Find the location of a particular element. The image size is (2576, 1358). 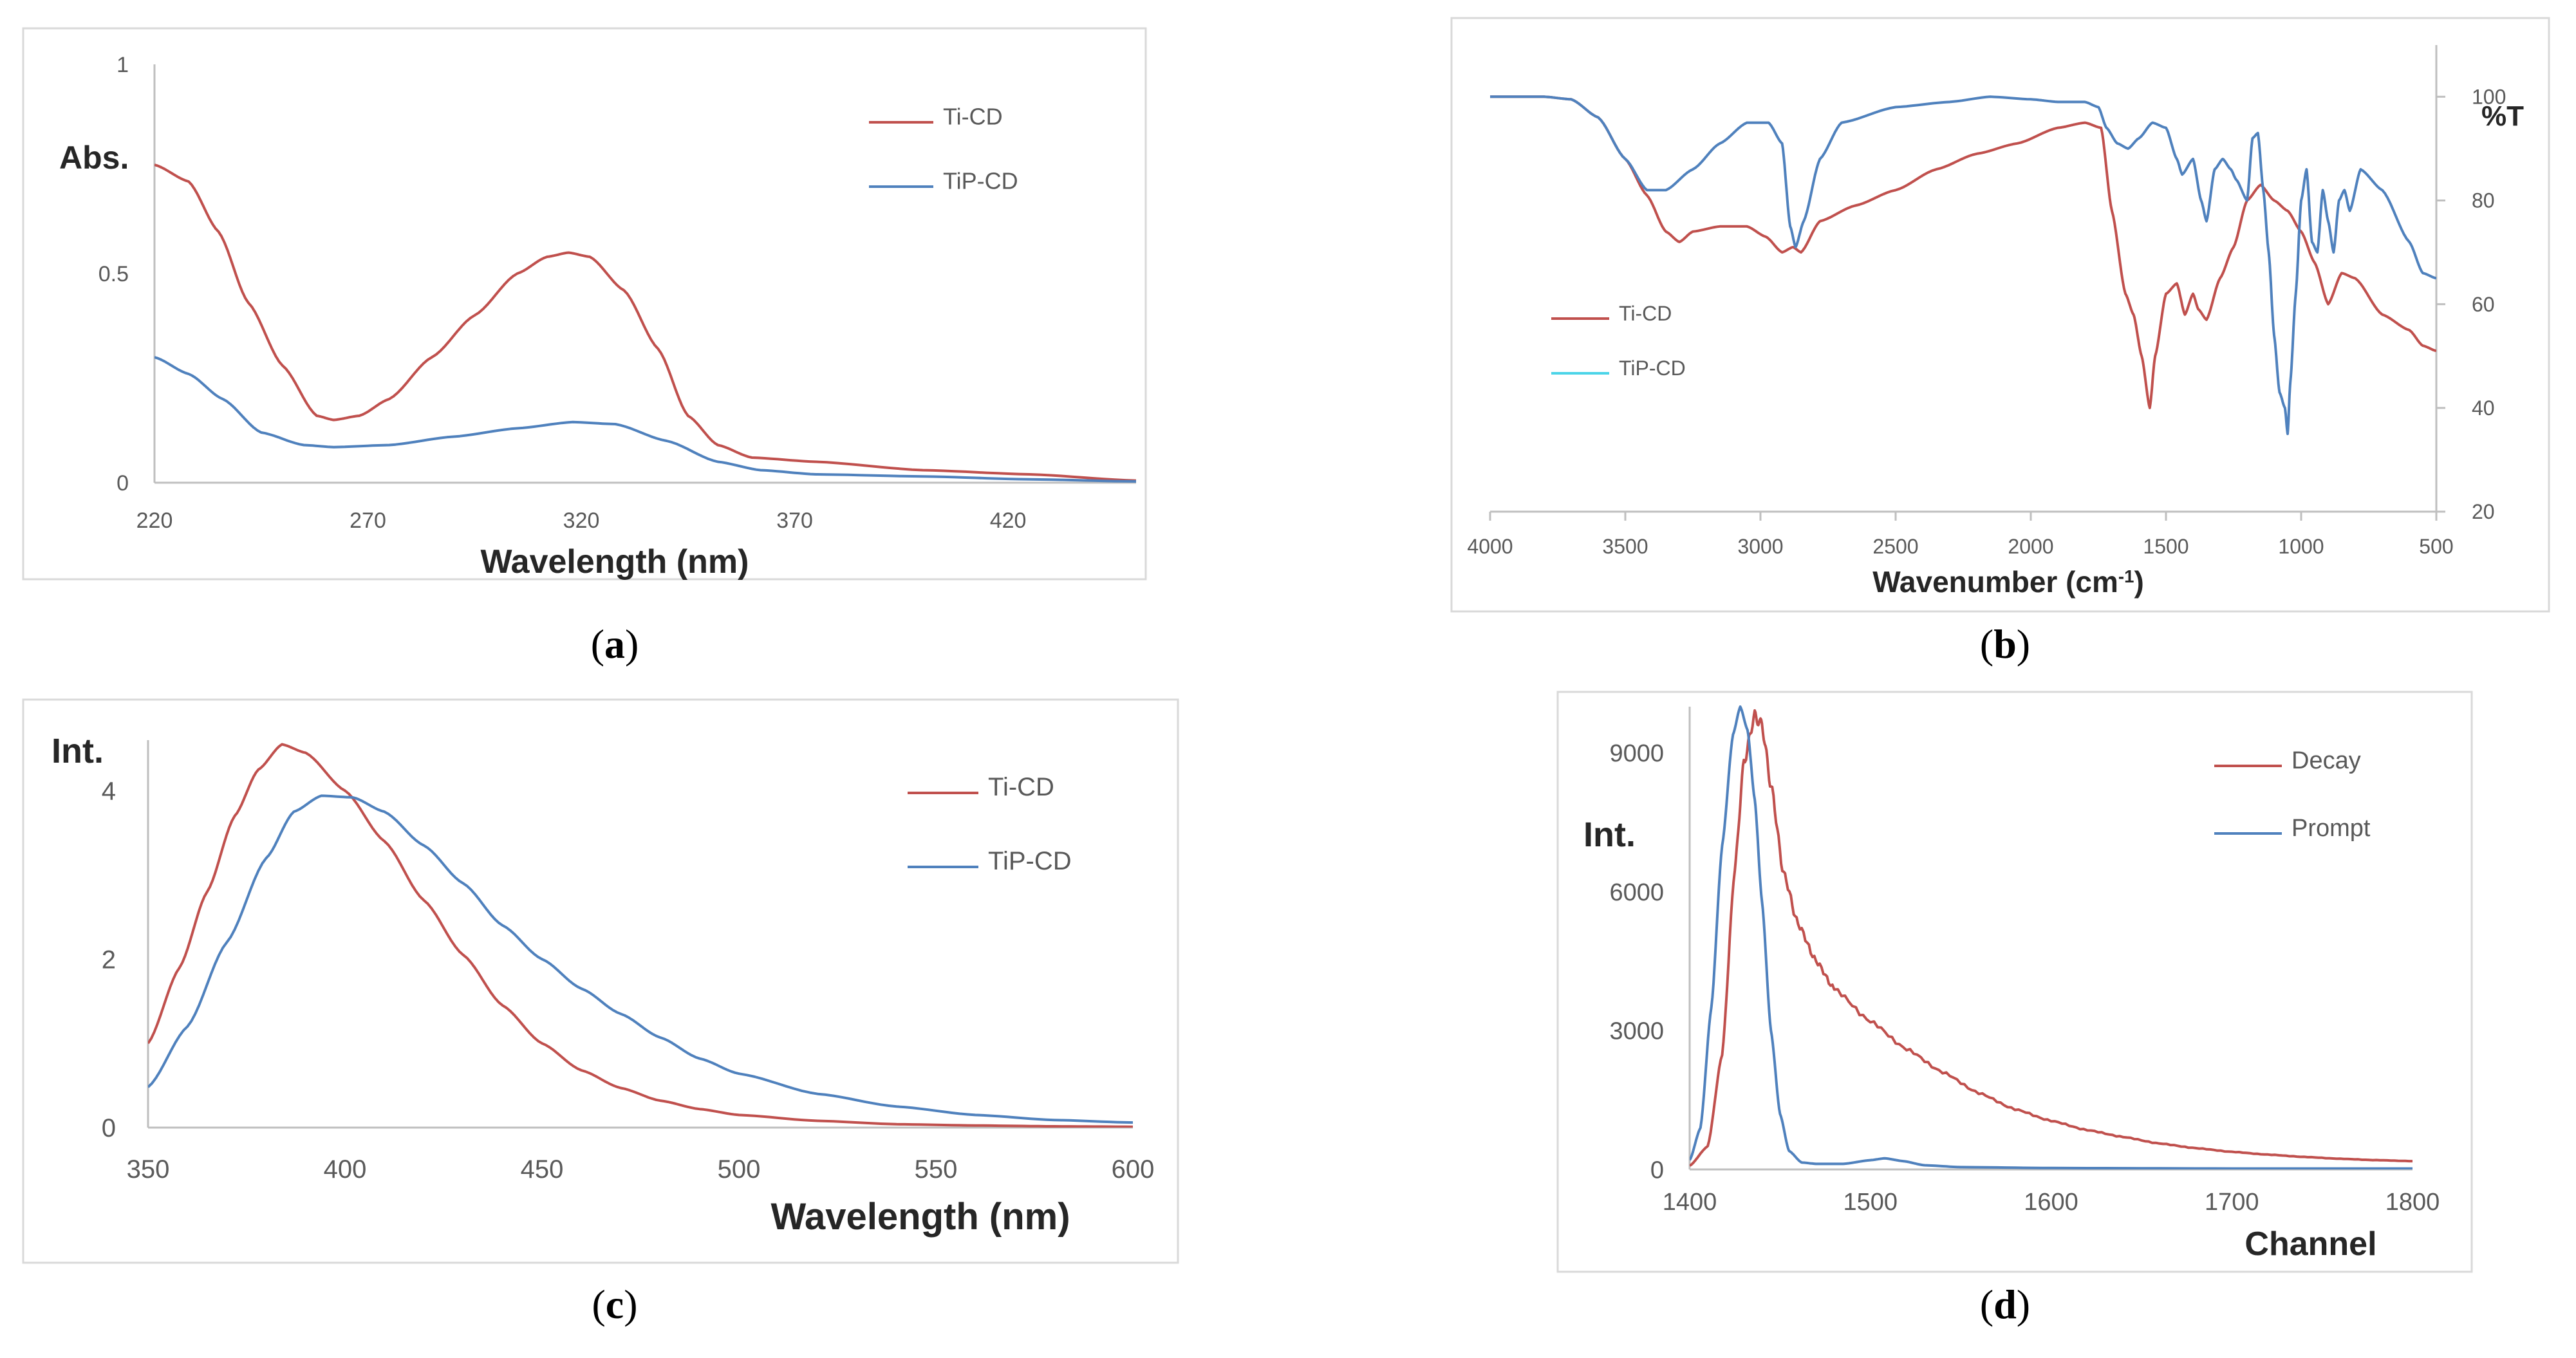

x-tick-label: 400 is located at coordinates (345, 1169).